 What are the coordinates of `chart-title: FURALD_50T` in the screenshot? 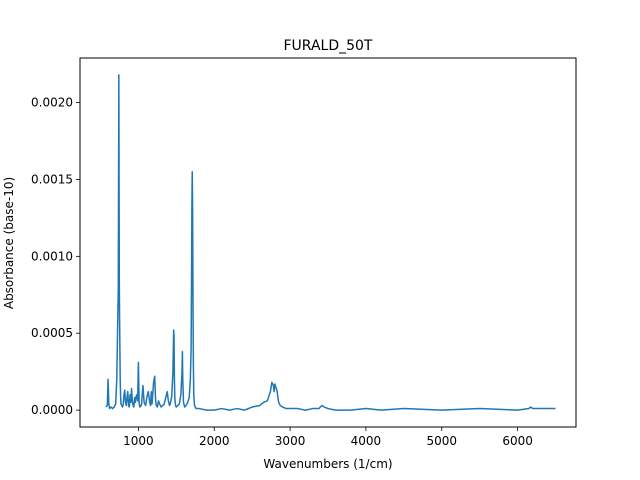 It's located at (328, 46).